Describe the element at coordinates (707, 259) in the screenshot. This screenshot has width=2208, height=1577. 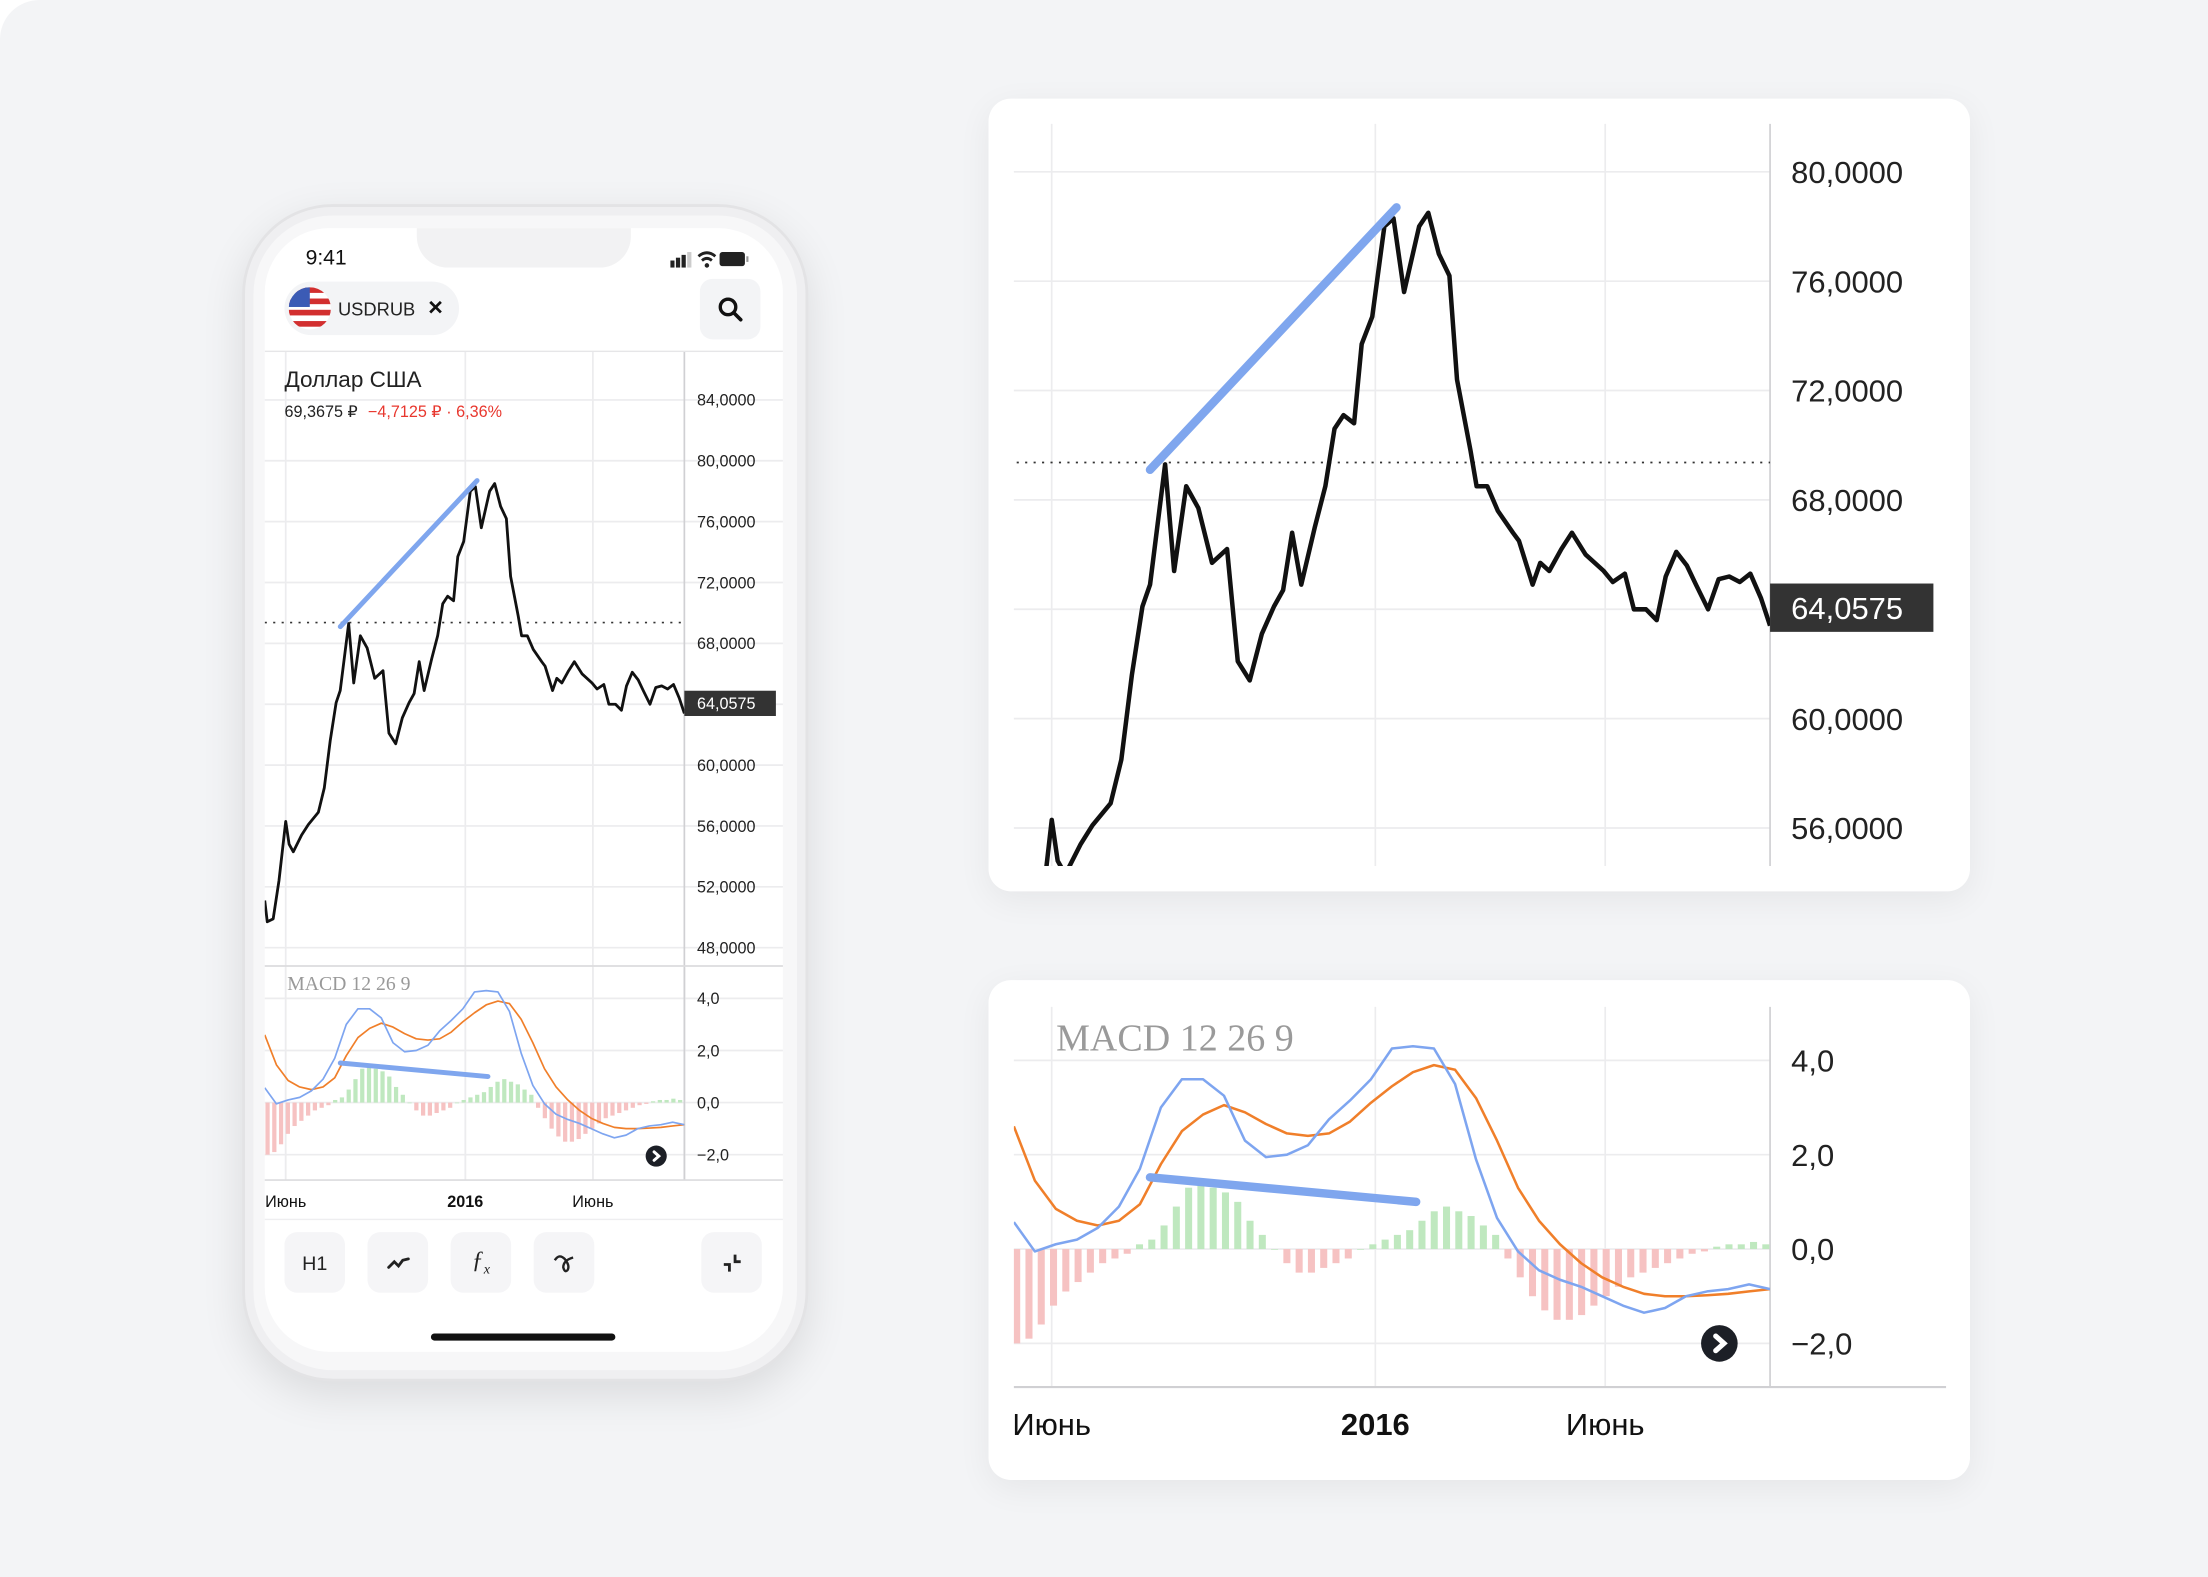
I see `wifi-icon` at that location.